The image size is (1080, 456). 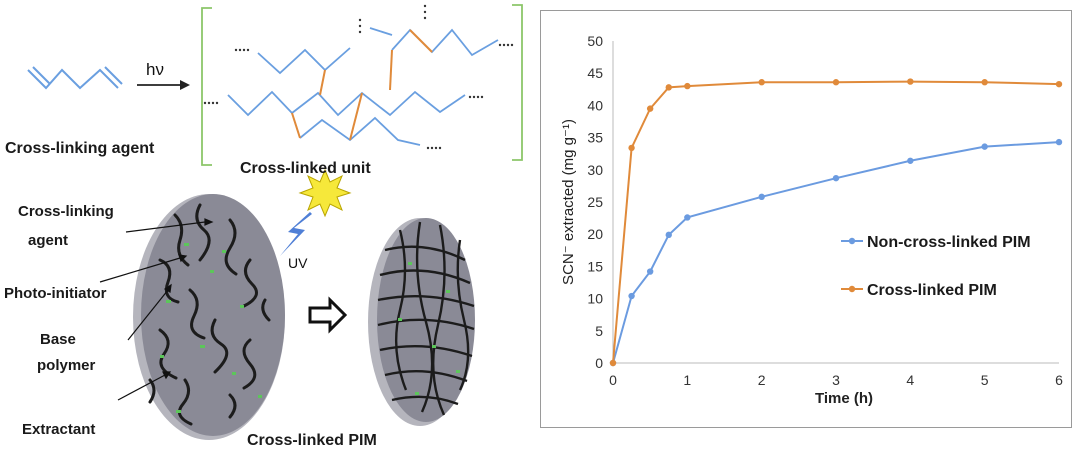 What do you see at coordinates (316, 212) in the screenshot?
I see `uv-light-icon` at bounding box center [316, 212].